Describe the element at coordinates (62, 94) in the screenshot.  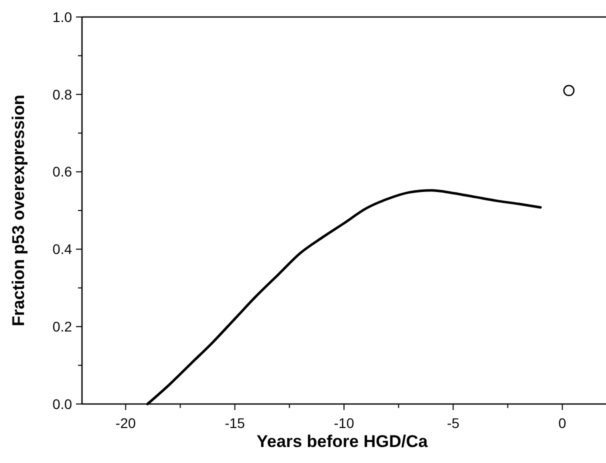
I see `y-tick-label: 0.8` at that location.